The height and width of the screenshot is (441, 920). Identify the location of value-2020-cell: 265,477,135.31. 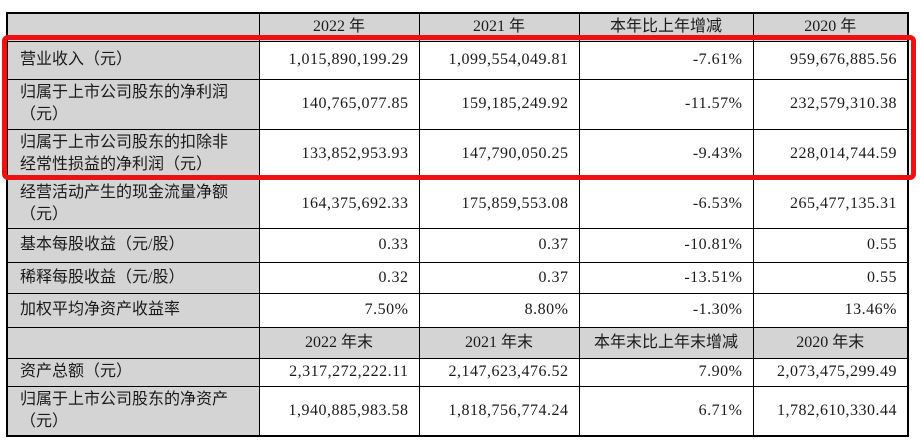
(830, 203).